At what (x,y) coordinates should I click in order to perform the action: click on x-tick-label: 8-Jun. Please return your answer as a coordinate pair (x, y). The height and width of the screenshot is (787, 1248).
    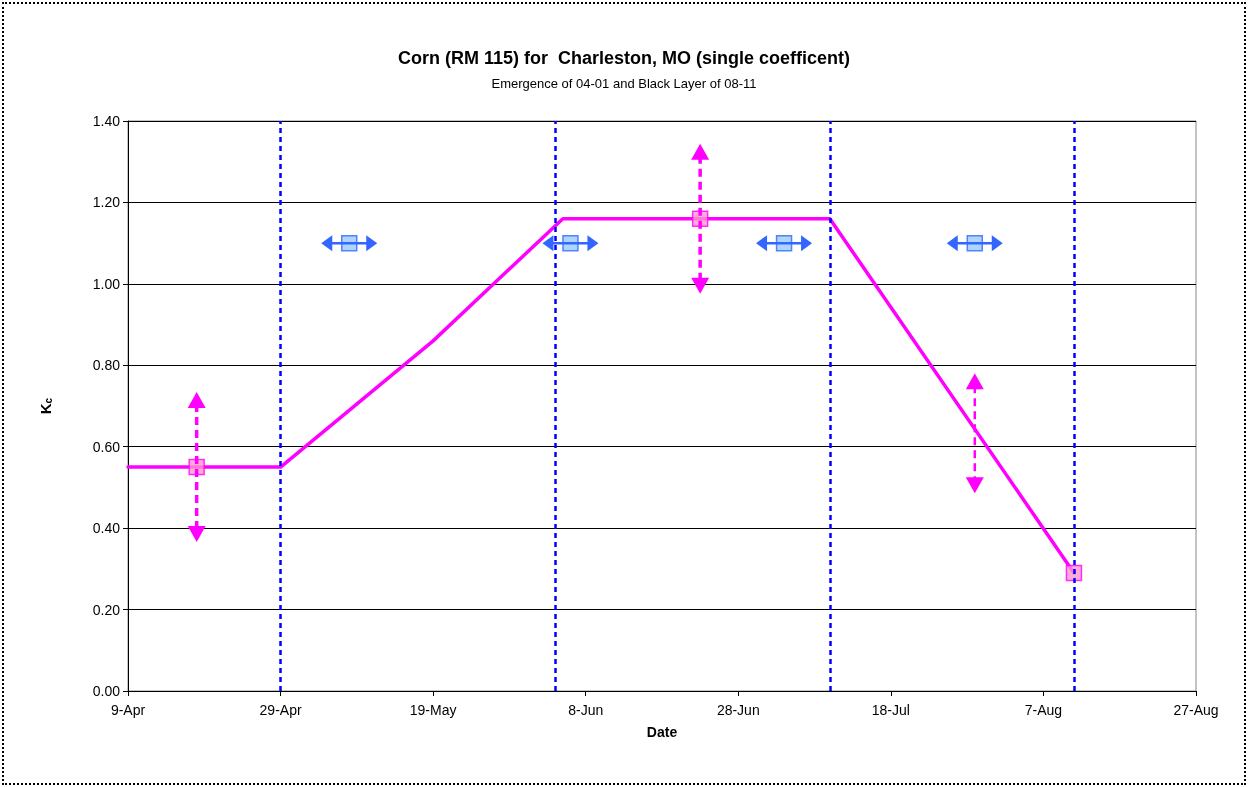
    Looking at the image, I should click on (586, 710).